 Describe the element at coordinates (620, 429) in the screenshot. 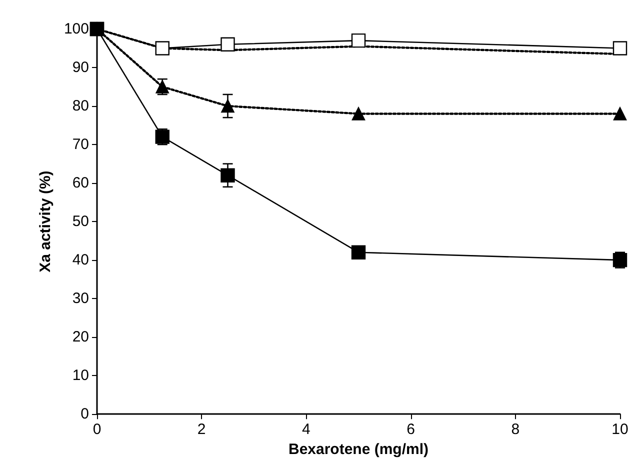

I see `x-tick-label: 10` at that location.